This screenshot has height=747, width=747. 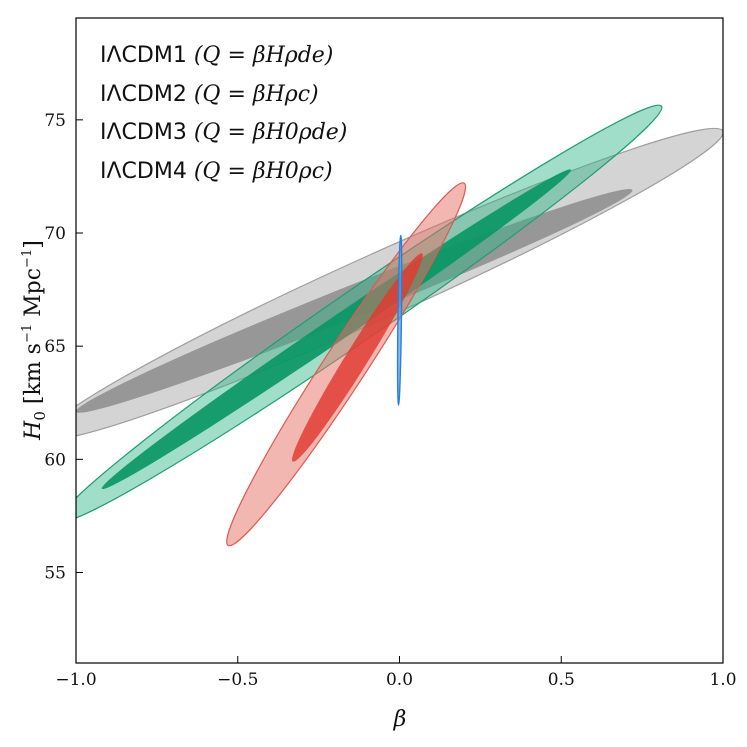 What do you see at coordinates (399, 320) in the screenshot?
I see `ilcdm2-contour` at bounding box center [399, 320].